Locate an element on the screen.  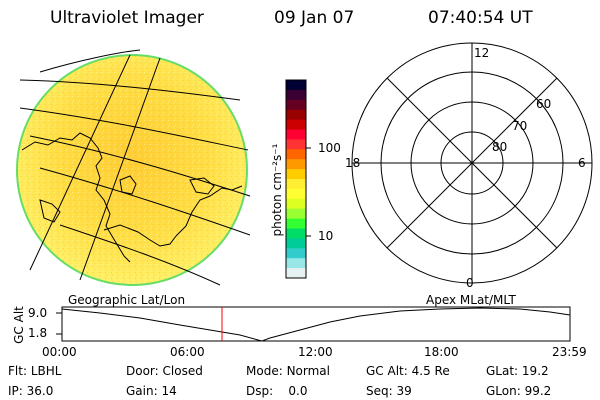
timeline-xtick-2359: 23:59 is located at coordinates (569, 352).